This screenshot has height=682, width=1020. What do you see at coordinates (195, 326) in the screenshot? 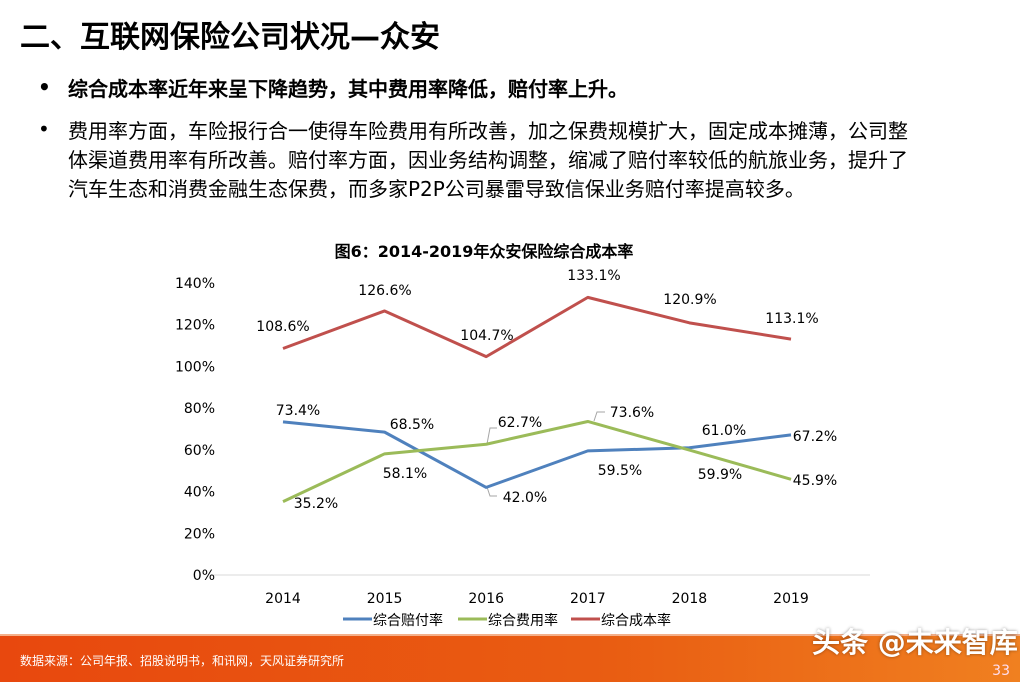
I see `y-tick-label: 120%` at bounding box center [195, 326].